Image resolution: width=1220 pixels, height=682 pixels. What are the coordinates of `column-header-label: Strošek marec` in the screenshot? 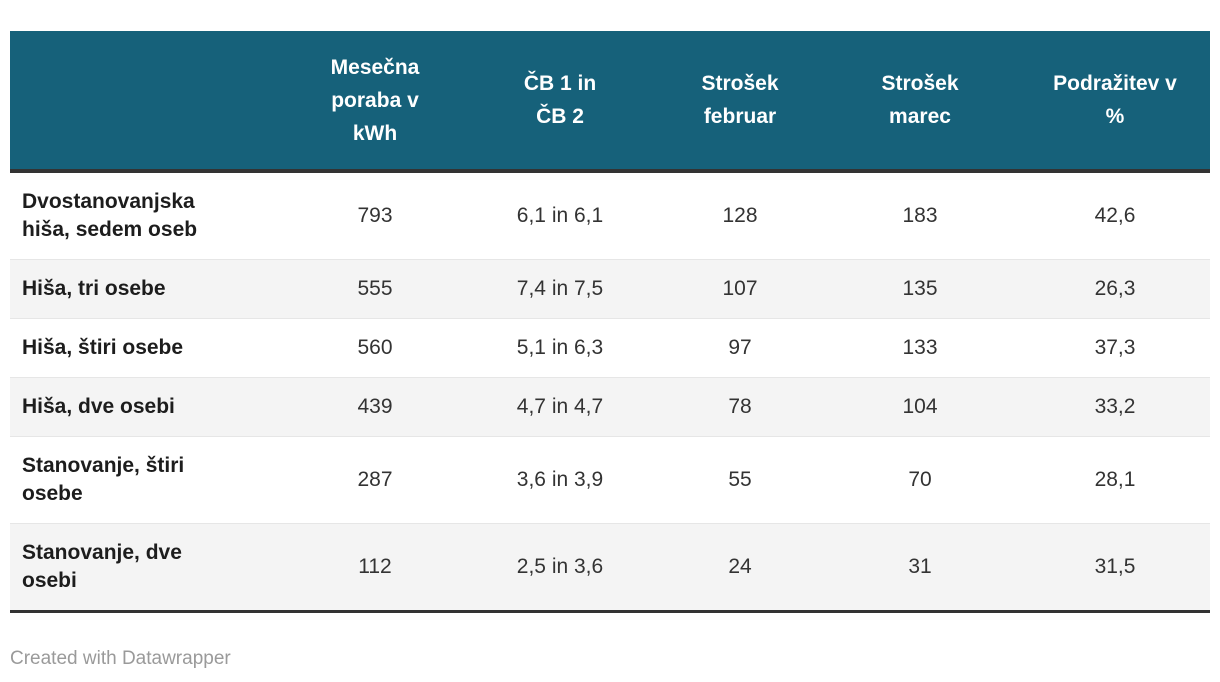 It's located at (920, 100).